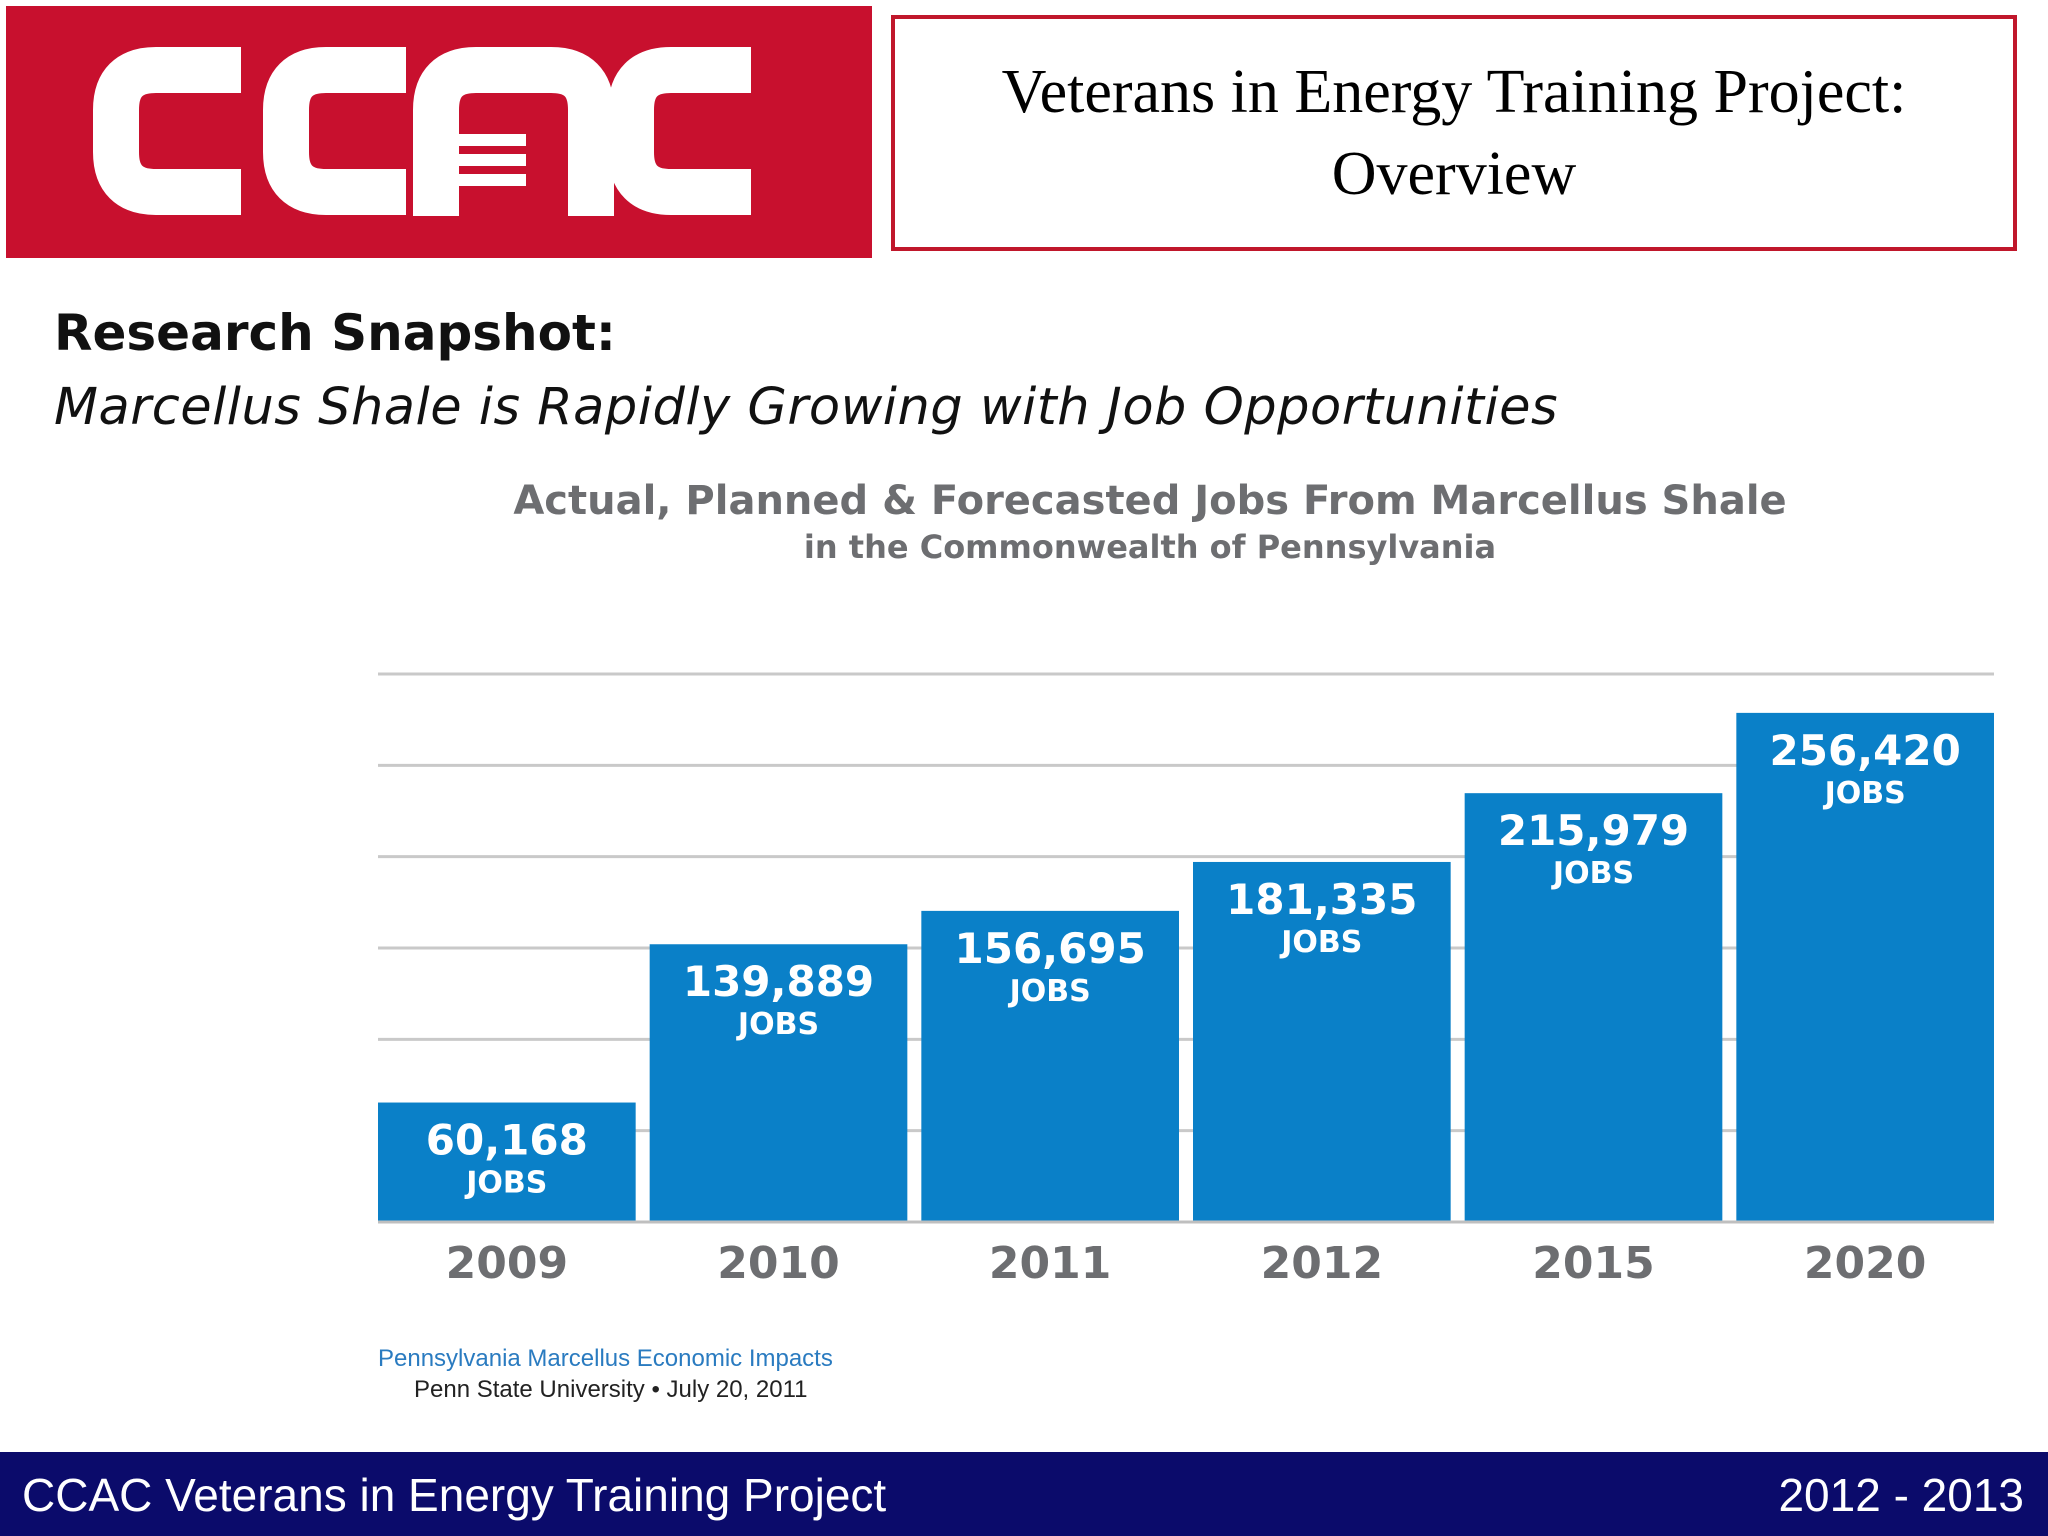 The width and height of the screenshot is (2048, 1536). What do you see at coordinates (422, 131) in the screenshot?
I see `ccac-logo-mark` at bounding box center [422, 131].